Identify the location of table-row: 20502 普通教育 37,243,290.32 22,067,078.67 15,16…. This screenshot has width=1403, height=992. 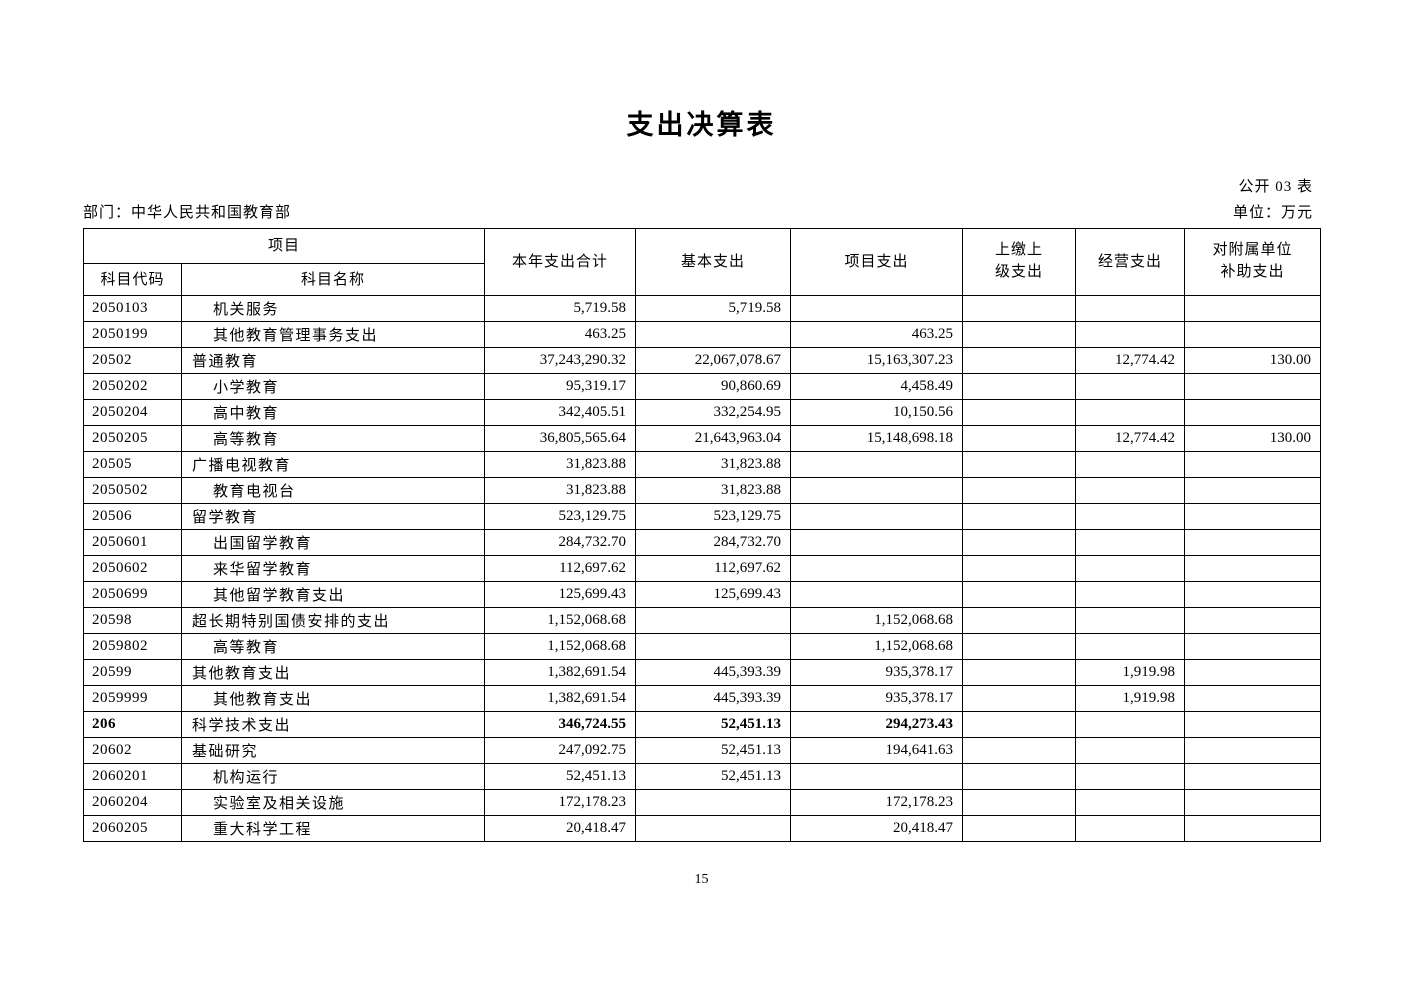
(702, 360).